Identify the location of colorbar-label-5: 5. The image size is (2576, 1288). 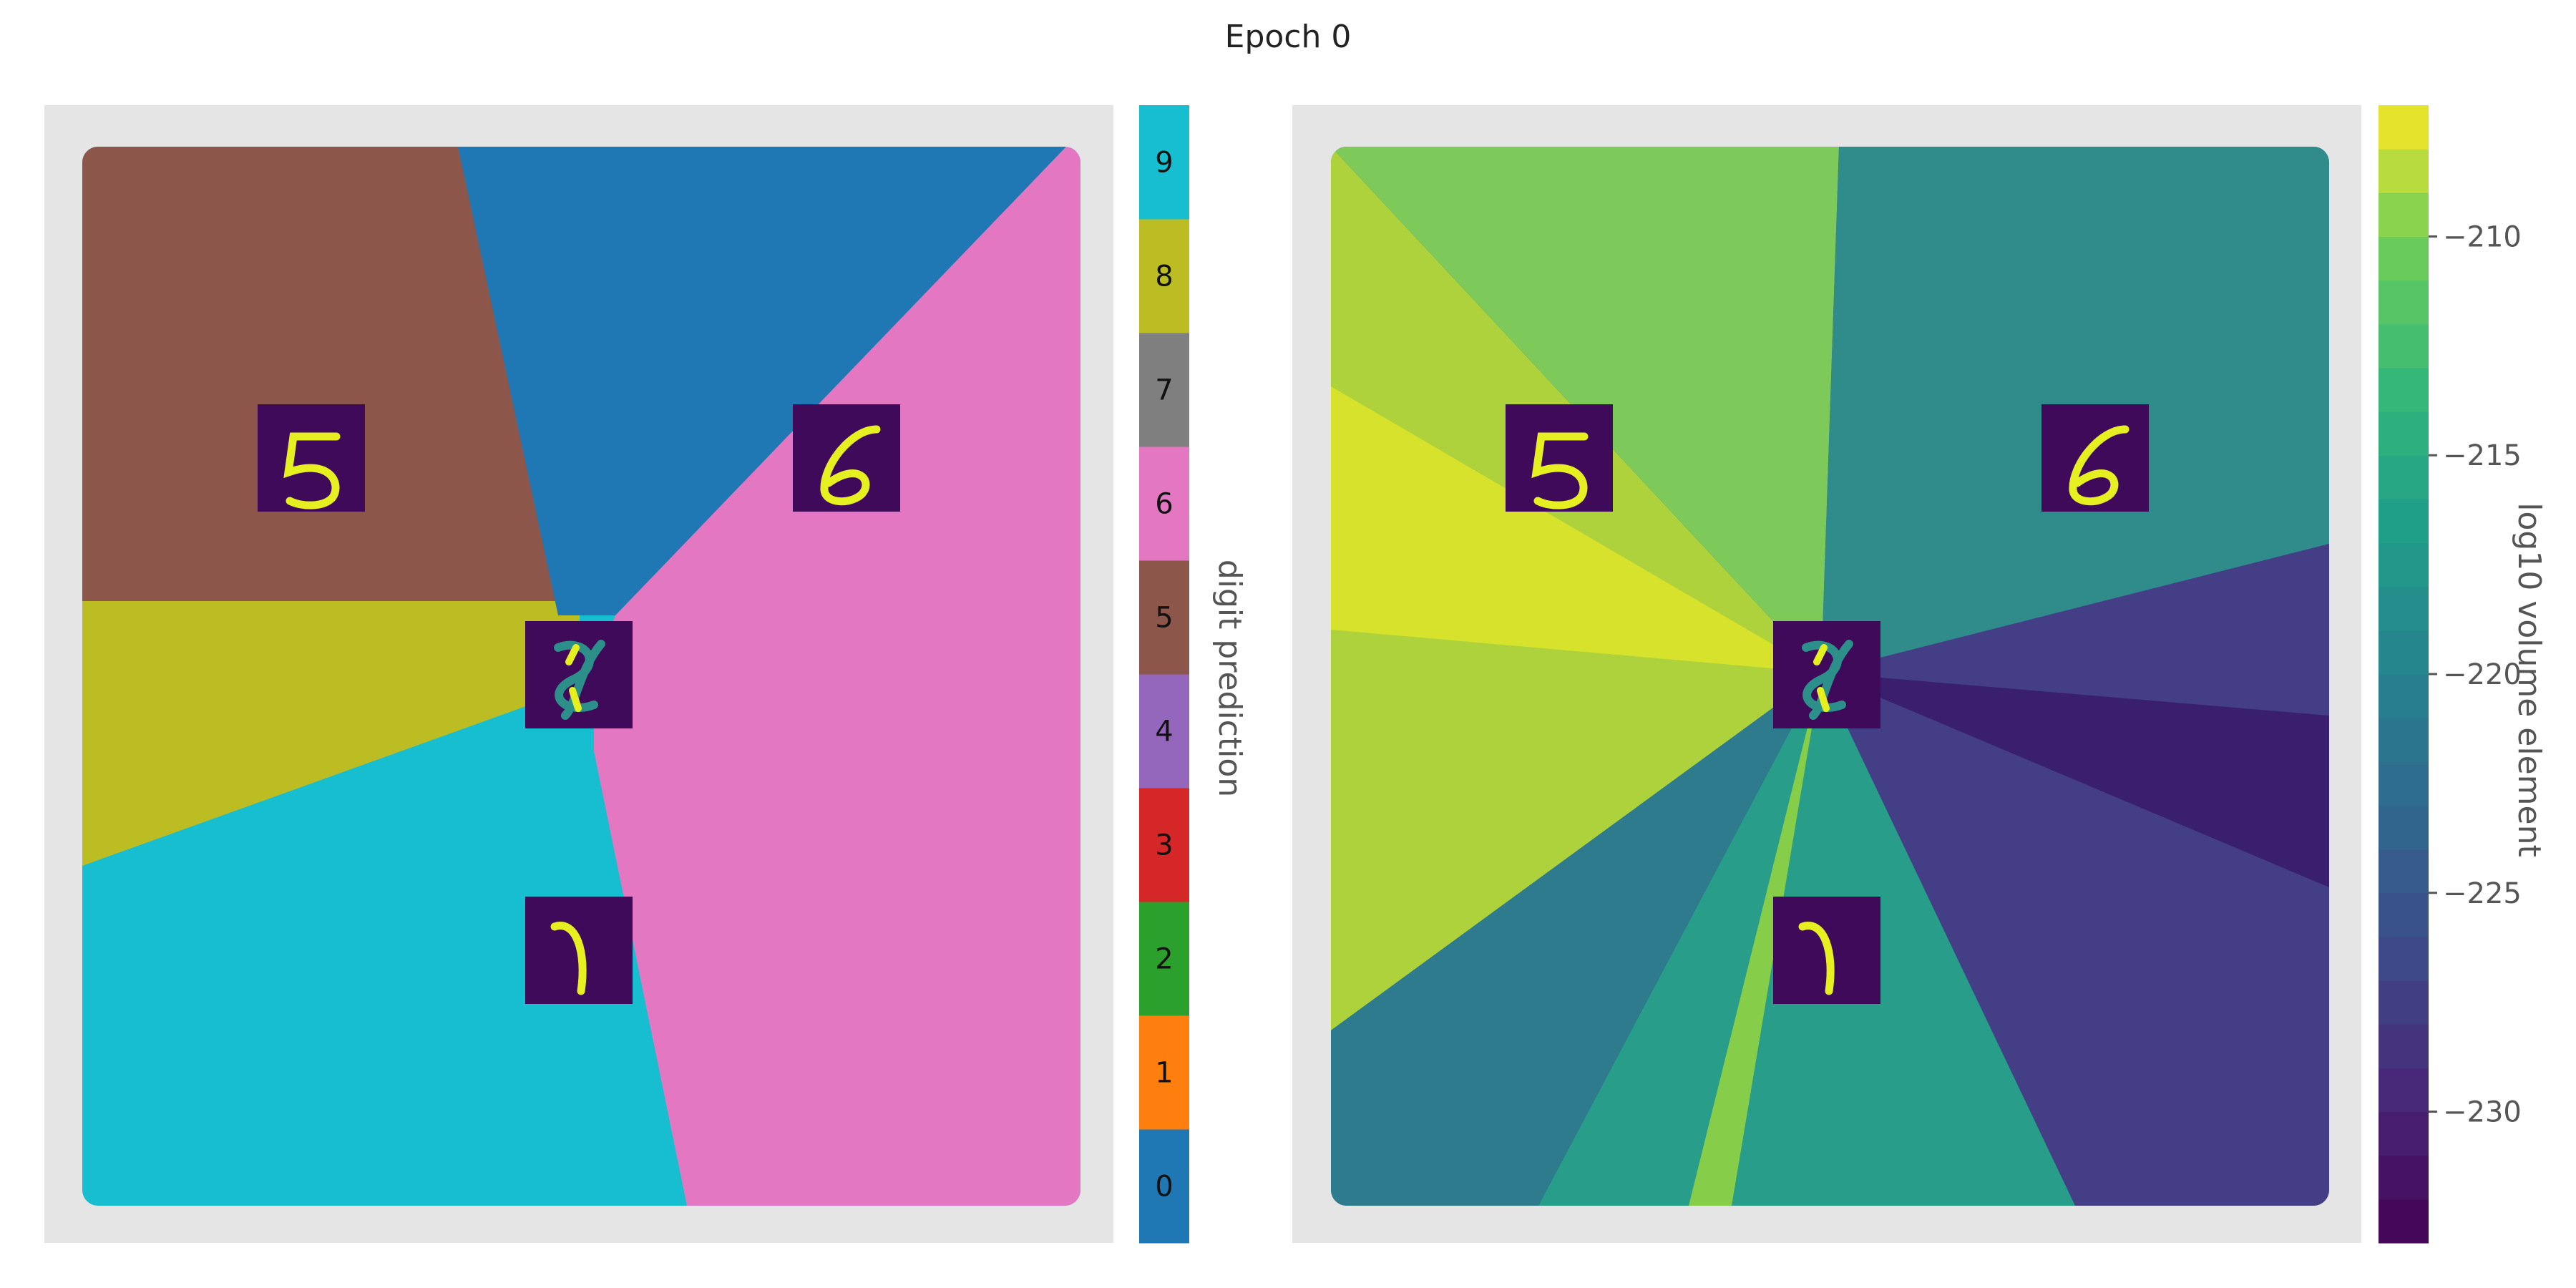
(1164, 618).